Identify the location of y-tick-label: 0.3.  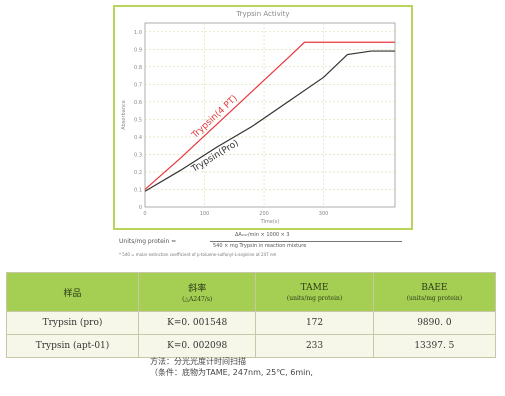
(138, 155).